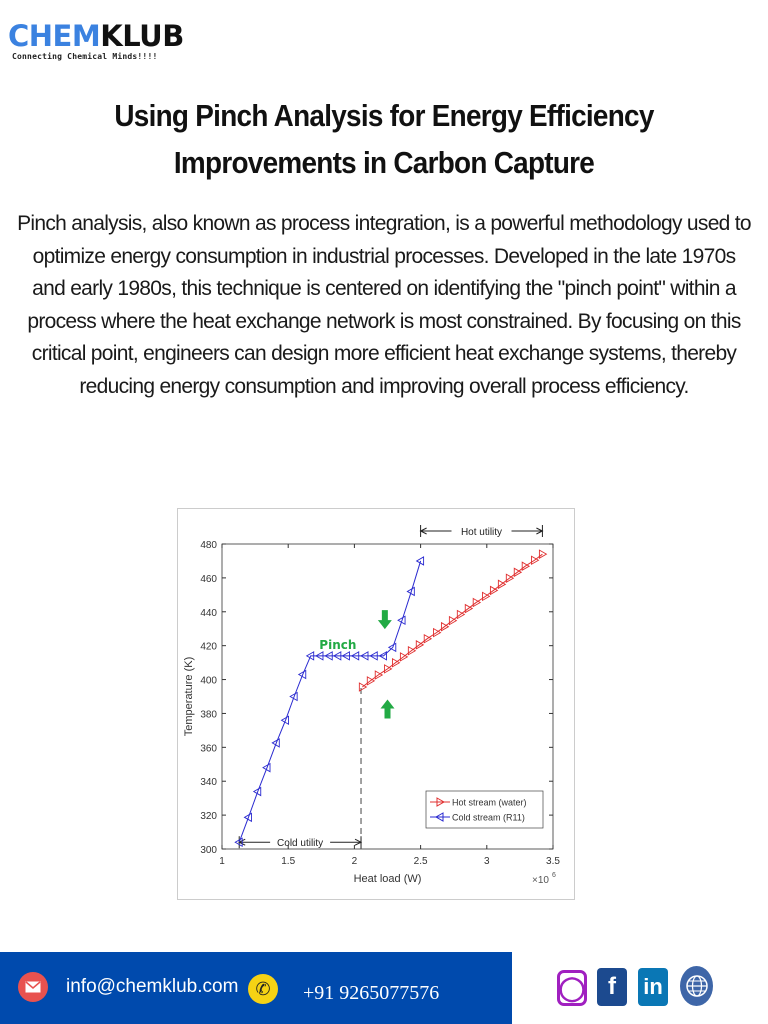 The height and width of the screenshot is (1024, 768). What do you see at coordinates (208, 579) in the screenshot?
I see `y-tick-label: 460` at bounding box center [208, 579].